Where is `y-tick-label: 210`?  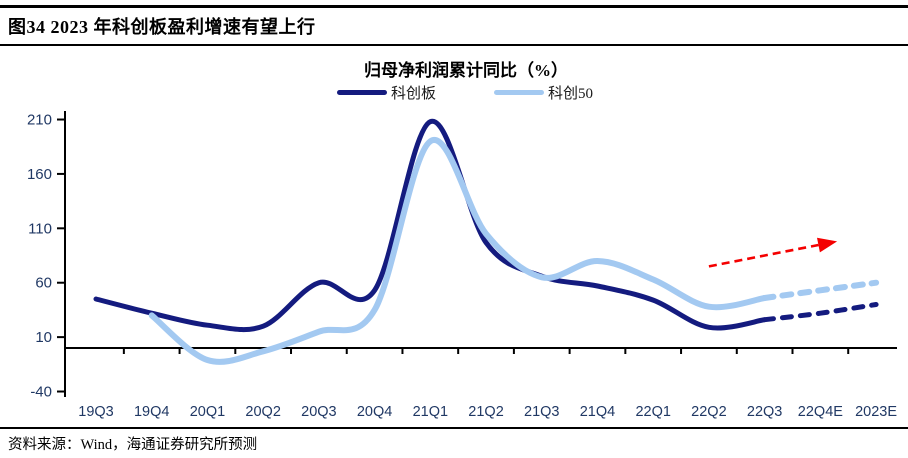
y-tick-label: 210 is located at coordinates (39, 120).